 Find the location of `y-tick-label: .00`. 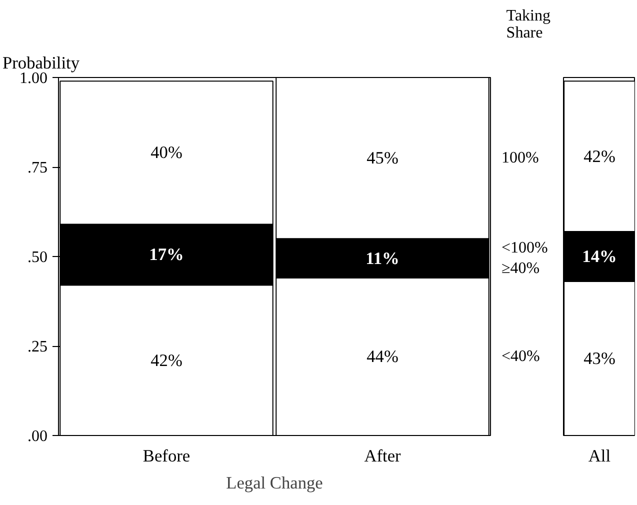

y-tick-label: .00 is located at coordinates (38, 436).